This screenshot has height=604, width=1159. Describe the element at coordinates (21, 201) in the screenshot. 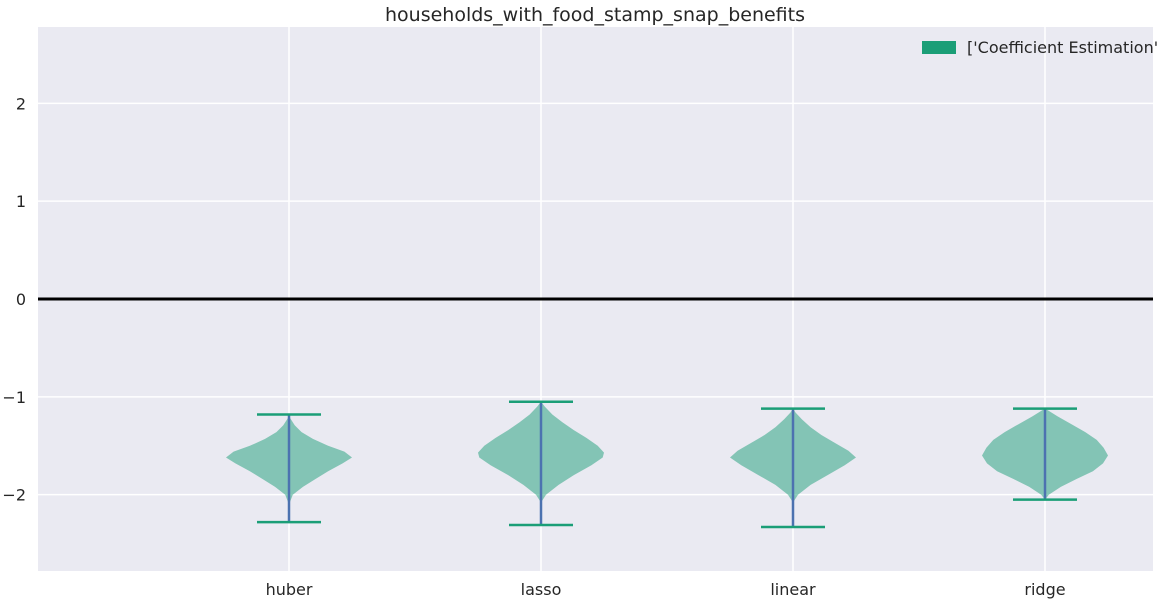

I see `y-tick-label: 1` at that location.